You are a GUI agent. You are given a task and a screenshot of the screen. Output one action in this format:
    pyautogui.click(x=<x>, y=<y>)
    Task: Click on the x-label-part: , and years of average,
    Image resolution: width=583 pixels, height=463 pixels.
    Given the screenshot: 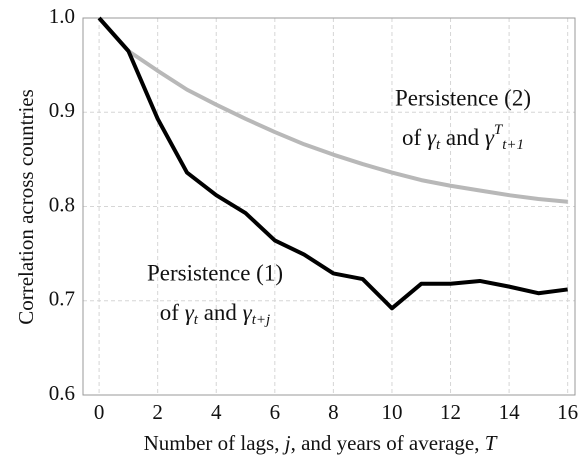 What is the action you would take?
    pyautogui.click(x=388, y=443)
    